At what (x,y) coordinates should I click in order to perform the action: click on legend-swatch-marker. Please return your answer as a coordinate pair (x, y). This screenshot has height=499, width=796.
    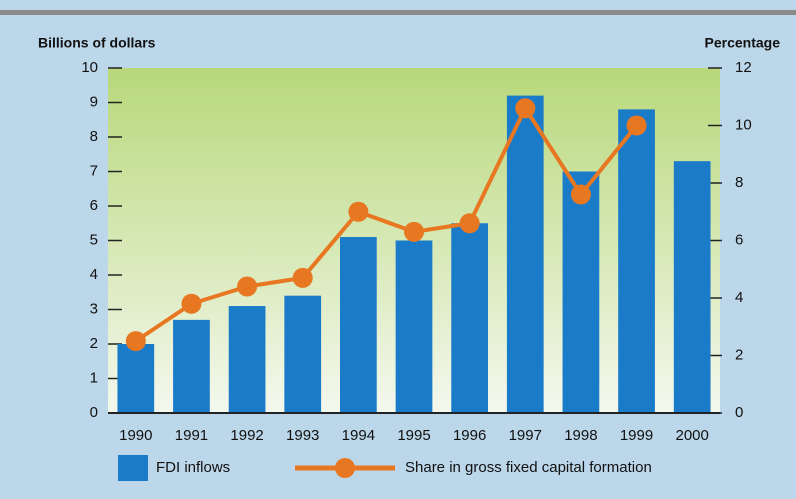
    Looking at the image, I should click on (345, 468).